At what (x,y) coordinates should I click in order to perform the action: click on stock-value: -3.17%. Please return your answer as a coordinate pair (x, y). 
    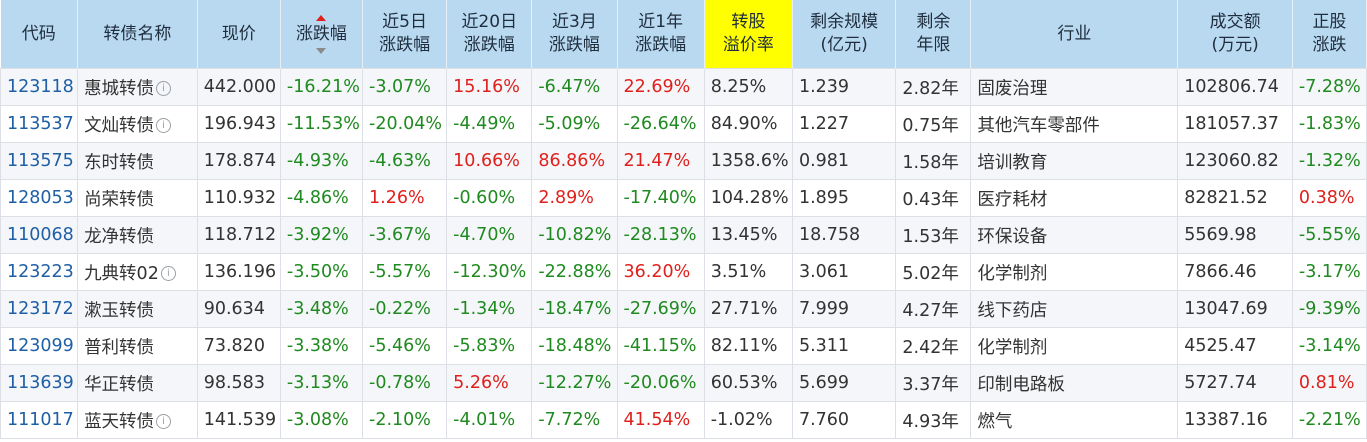
    Looking at the image, I should click on (1329, 272).